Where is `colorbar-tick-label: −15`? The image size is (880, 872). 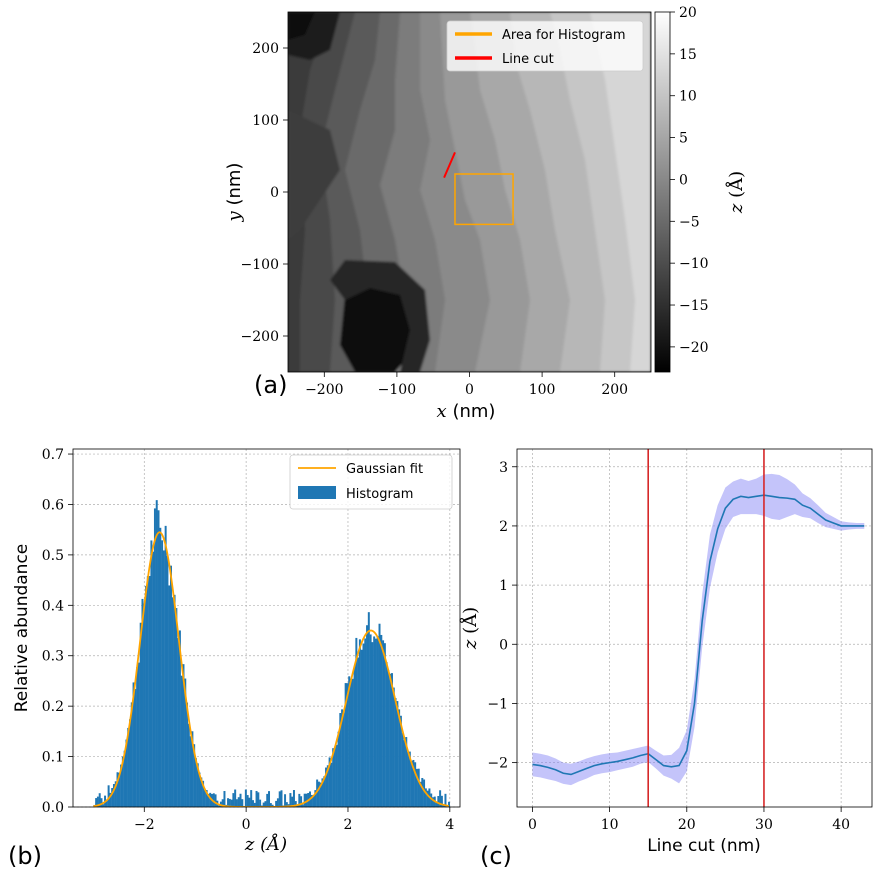
colorbar-tick-label: −15 is located at coordinates (694, 306).